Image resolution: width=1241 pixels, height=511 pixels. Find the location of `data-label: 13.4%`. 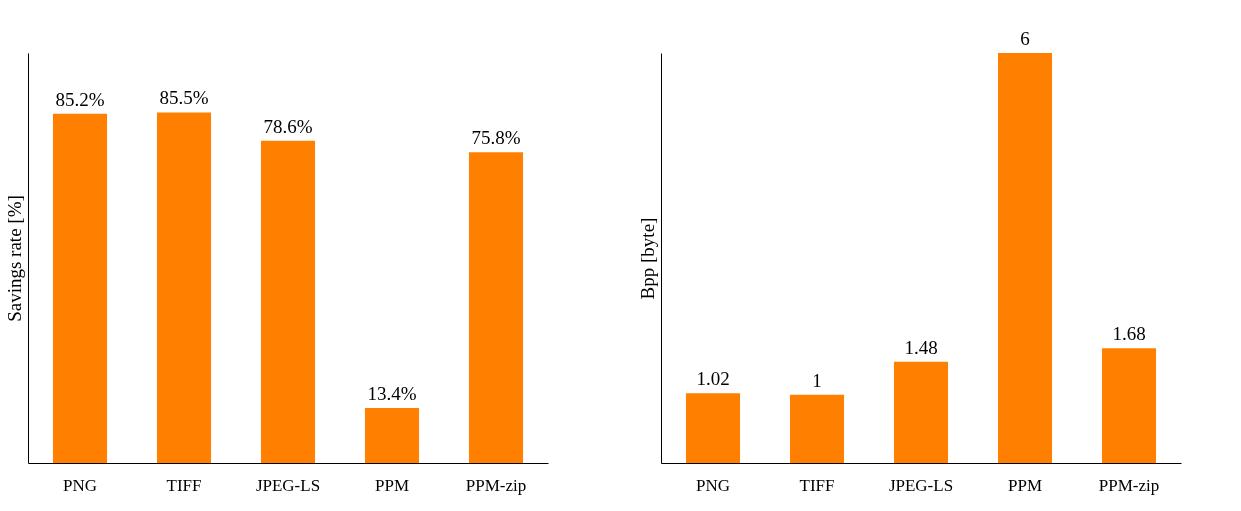

data-label: 13.4% is located at coordinates (392, 394).